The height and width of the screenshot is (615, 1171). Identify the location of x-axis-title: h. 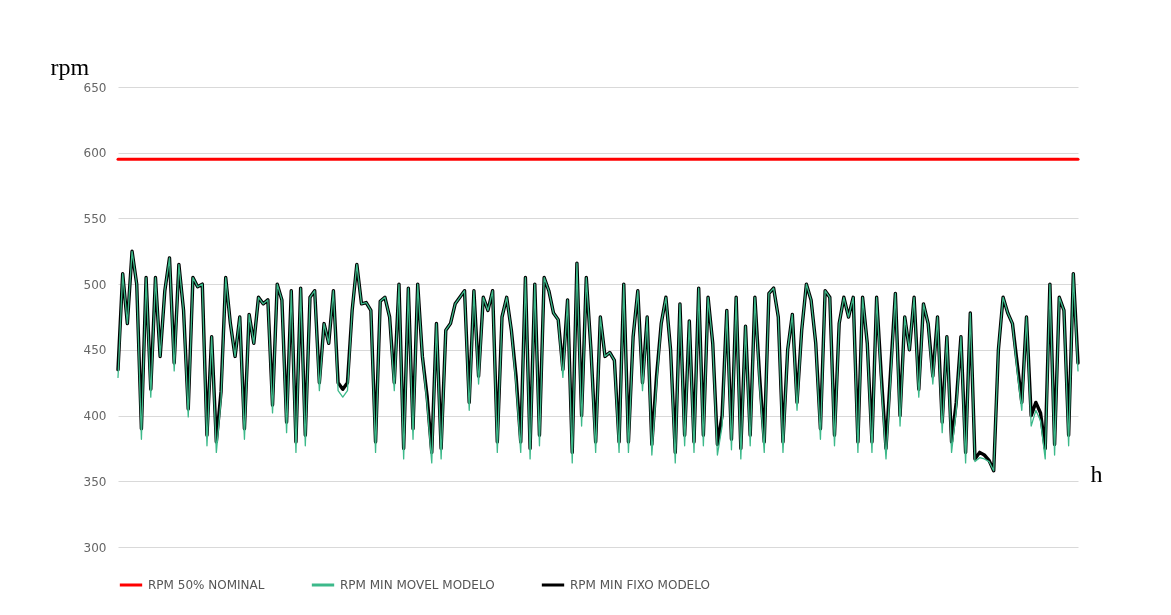
(1096, 474).